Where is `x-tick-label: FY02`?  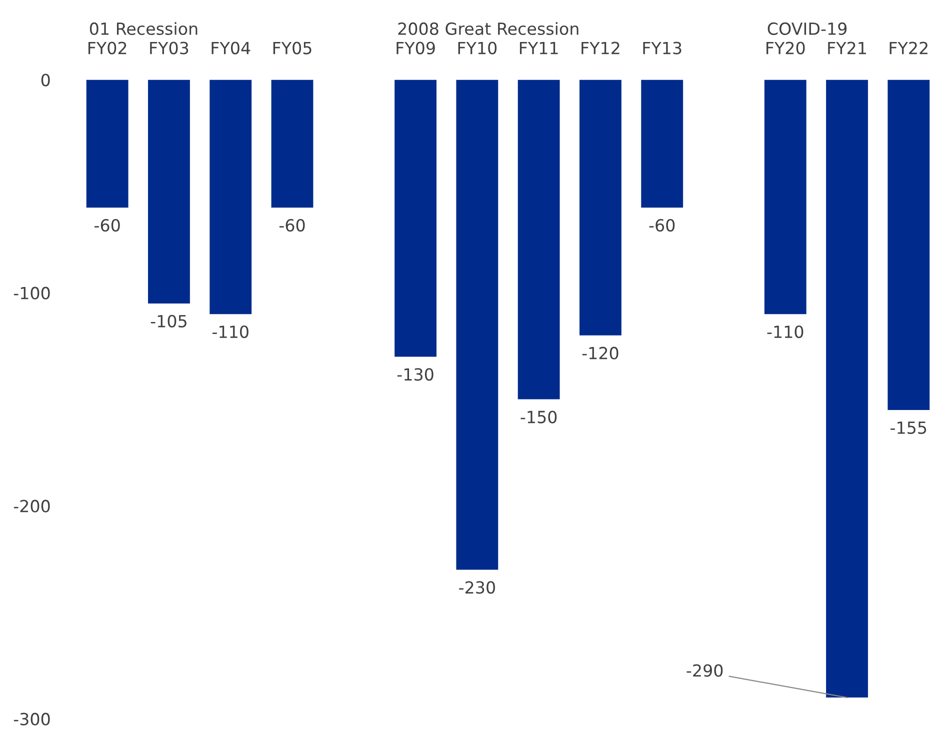
x-tick-label: FY02 is located at coordinates (107, 48).